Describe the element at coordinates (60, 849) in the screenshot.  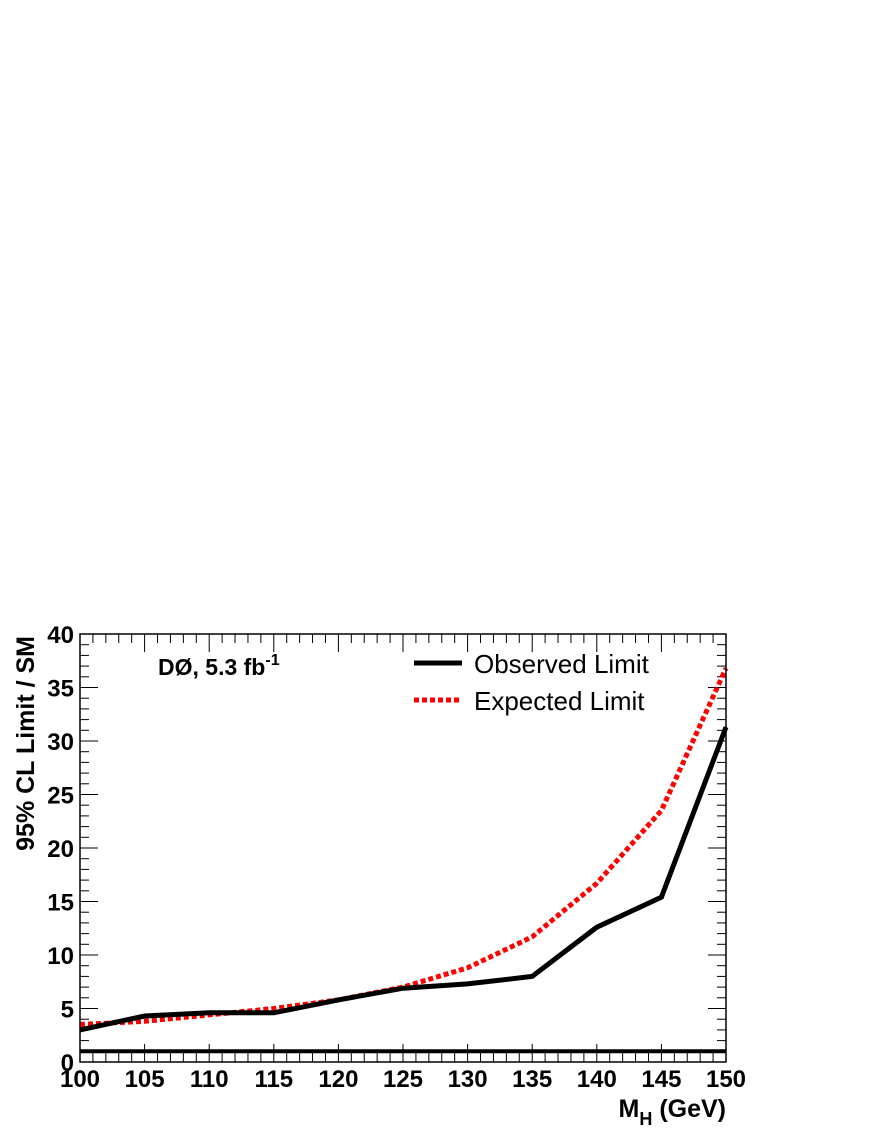
I see `y-tick-label: 20` at that location.